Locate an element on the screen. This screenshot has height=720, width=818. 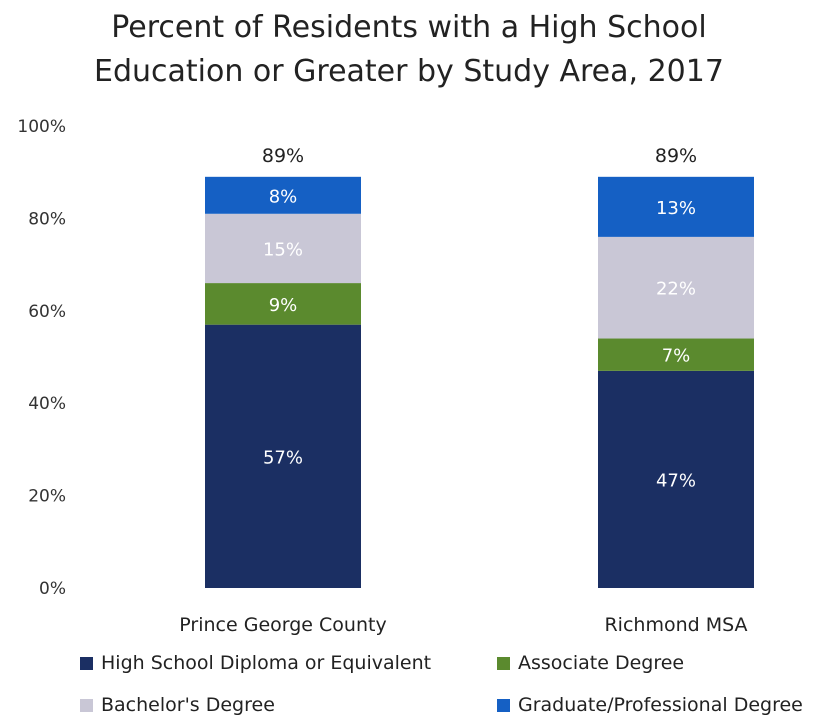
y-tick-label: 80% is located at coordinates (47, 219).